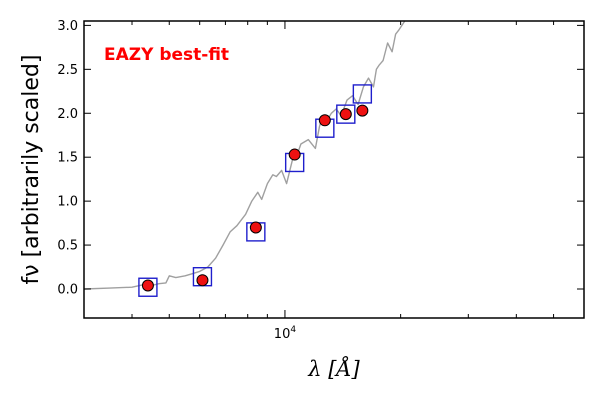 The image size is (600, 400). What do you see at coordinates (285, 333) in the screenshot?
I see `x-tick-label: 104` at bounding box center [285, 333].